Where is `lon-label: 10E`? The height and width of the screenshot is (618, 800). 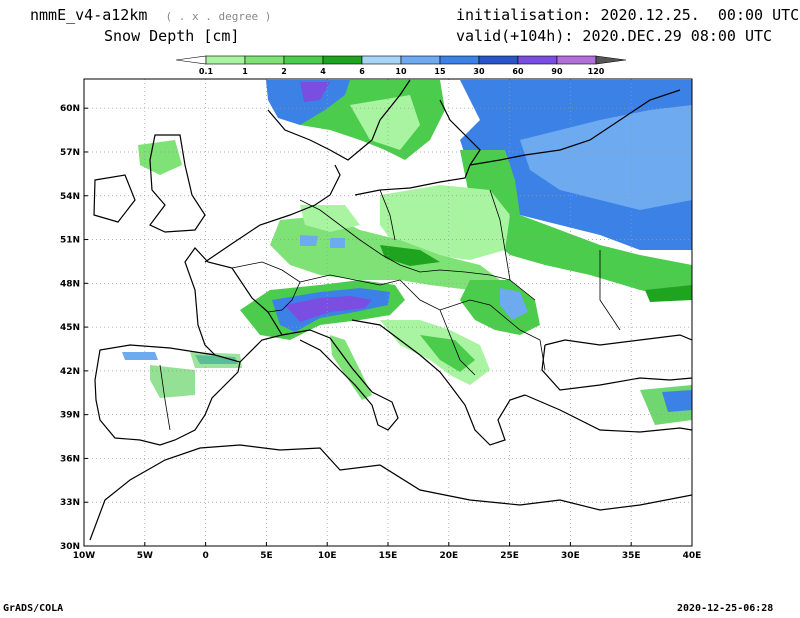
lon-label: 10E is located at coordinates (327, 556).